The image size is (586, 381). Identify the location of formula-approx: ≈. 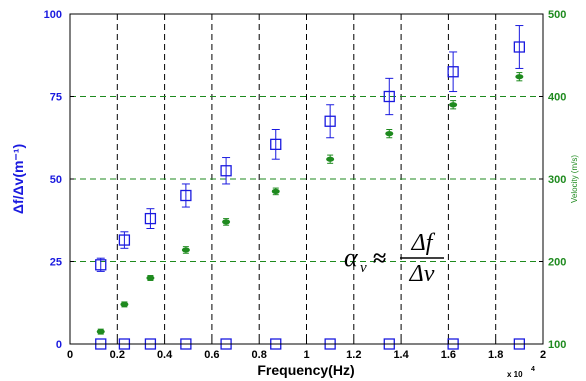
(379, 259).